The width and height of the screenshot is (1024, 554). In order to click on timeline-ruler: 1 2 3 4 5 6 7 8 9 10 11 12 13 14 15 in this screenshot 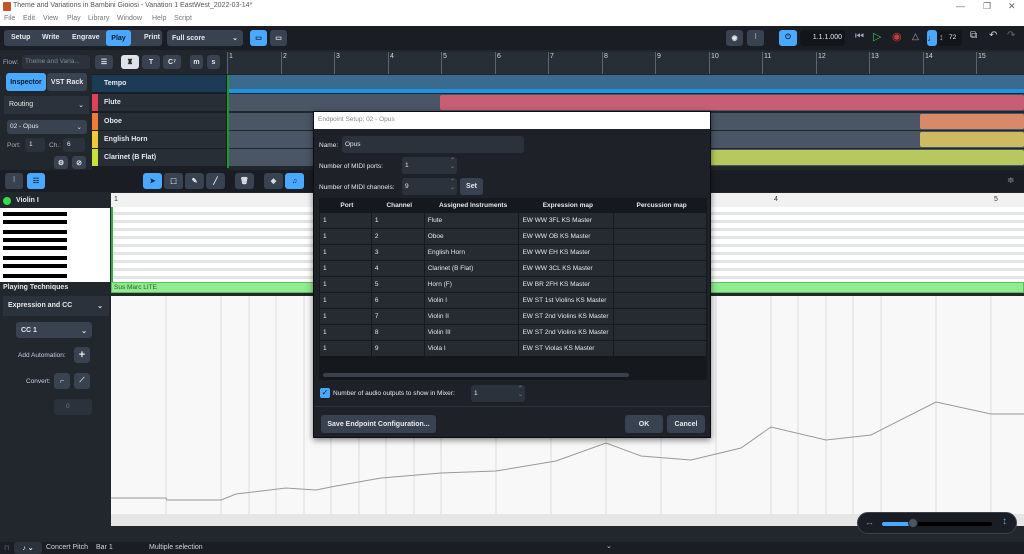, I will do `click(625, 63)`.